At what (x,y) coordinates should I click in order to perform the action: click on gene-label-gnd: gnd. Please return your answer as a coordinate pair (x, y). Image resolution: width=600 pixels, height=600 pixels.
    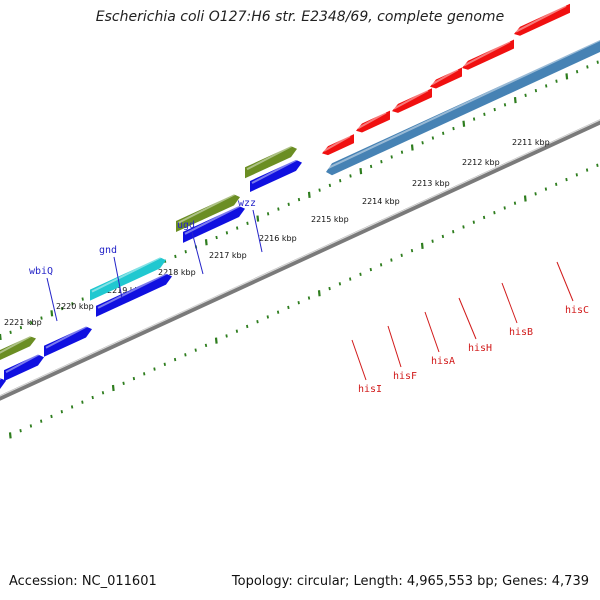
    Looking at the image, I should click on (108, 250).